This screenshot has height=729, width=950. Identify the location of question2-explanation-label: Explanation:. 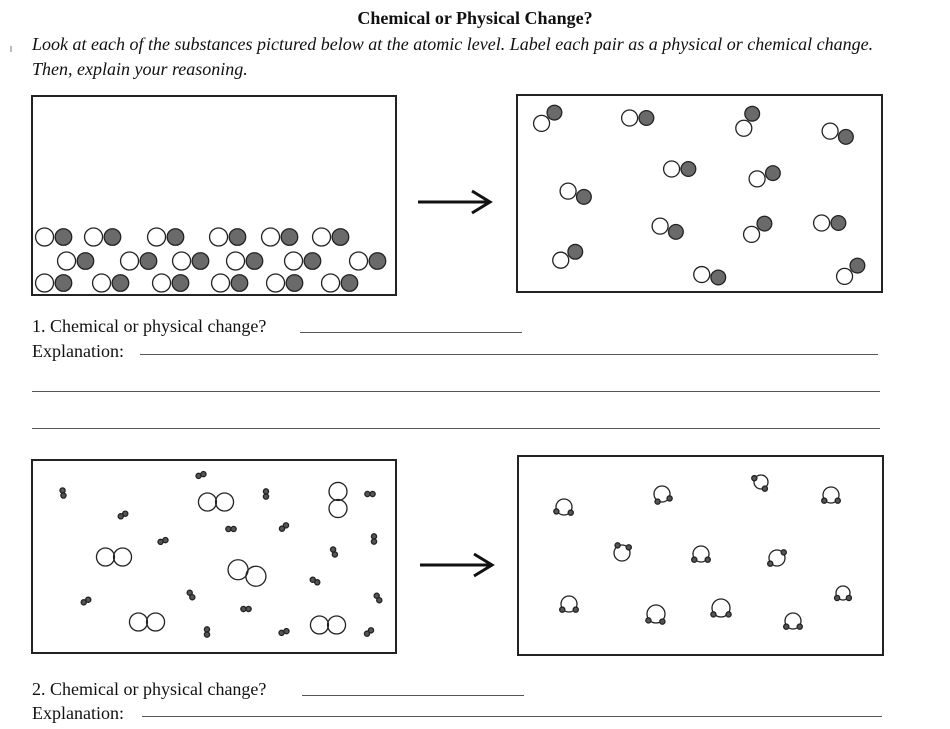
(78, 713).